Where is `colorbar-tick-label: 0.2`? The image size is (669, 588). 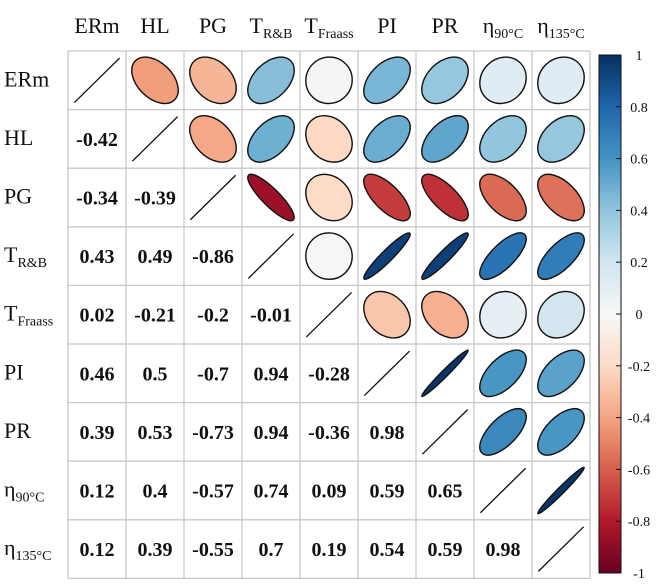
colorbar-tick-label: 0.2 is located at coordinates (639, 263).